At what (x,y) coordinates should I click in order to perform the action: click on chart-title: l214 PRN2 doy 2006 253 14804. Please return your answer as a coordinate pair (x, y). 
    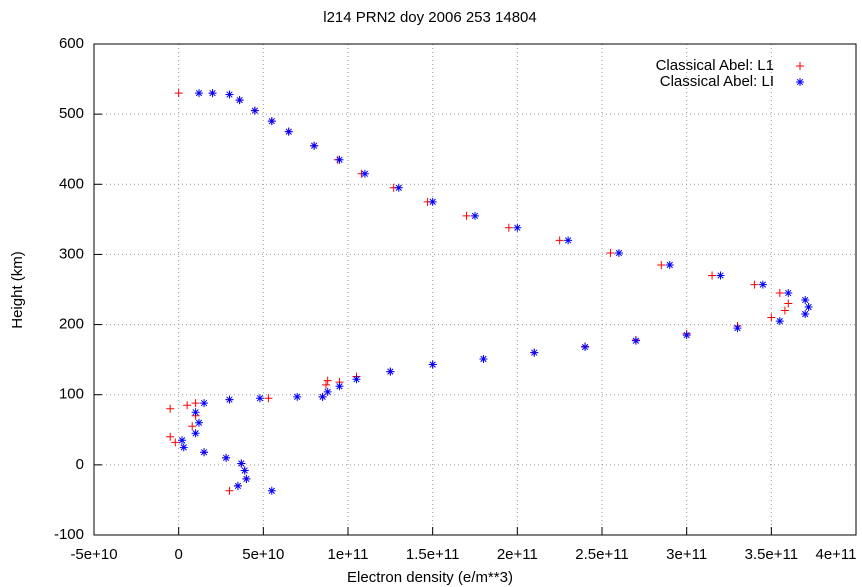
    Looking at the image, I should click on (430, 17).